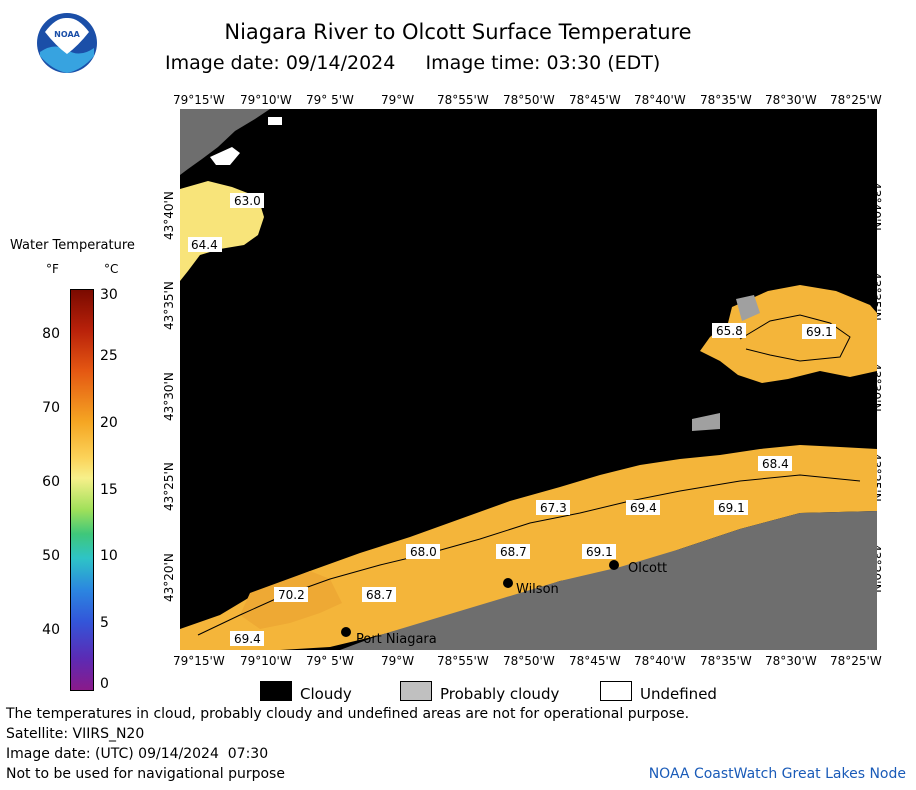 This screenshot has width=916, height=790. I want to click on c-tick: 25, so click(109, 356).